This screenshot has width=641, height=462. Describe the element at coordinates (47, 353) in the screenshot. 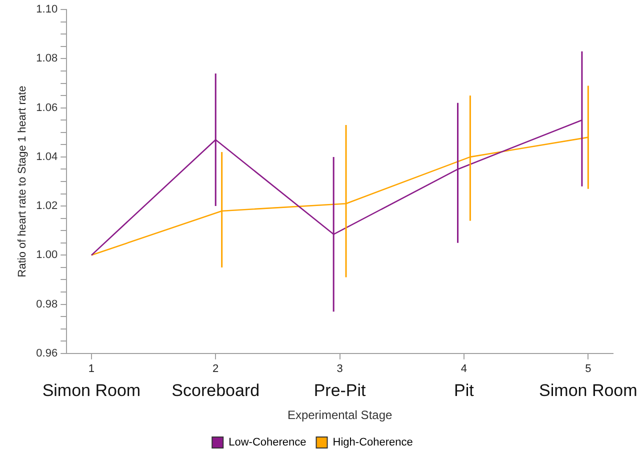

I see `y-tick-label: 0.96` at that location.